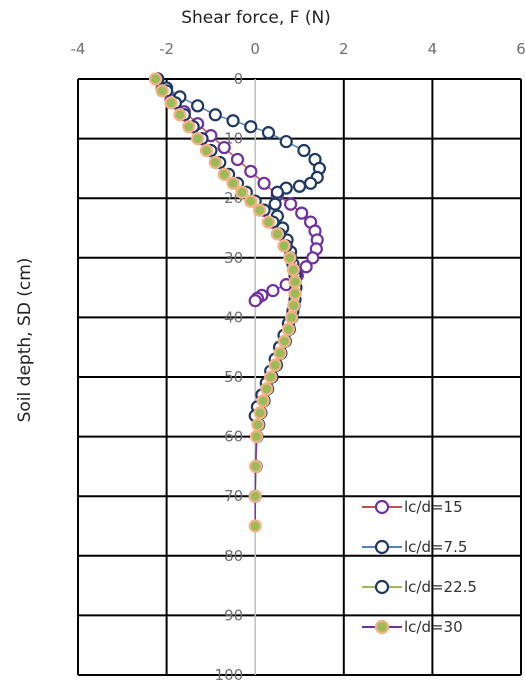 The image size is (525, 681). I want to click on x-tick-label: -4, so click(78, 49).